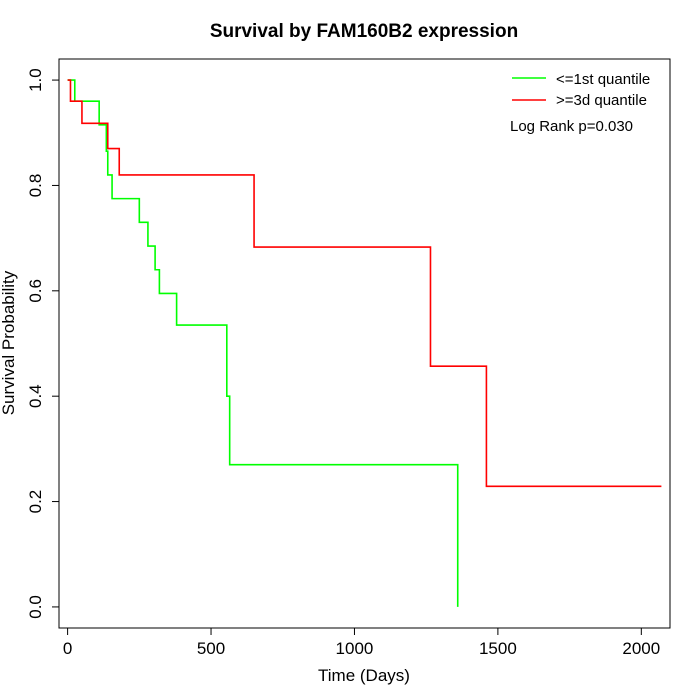 The width and height of the screenshot is (700, 700). What do you see at coordinates (498, 648) in the screenshot?
I see `x-tick-label: 1500` at bounding box center [498, 648].